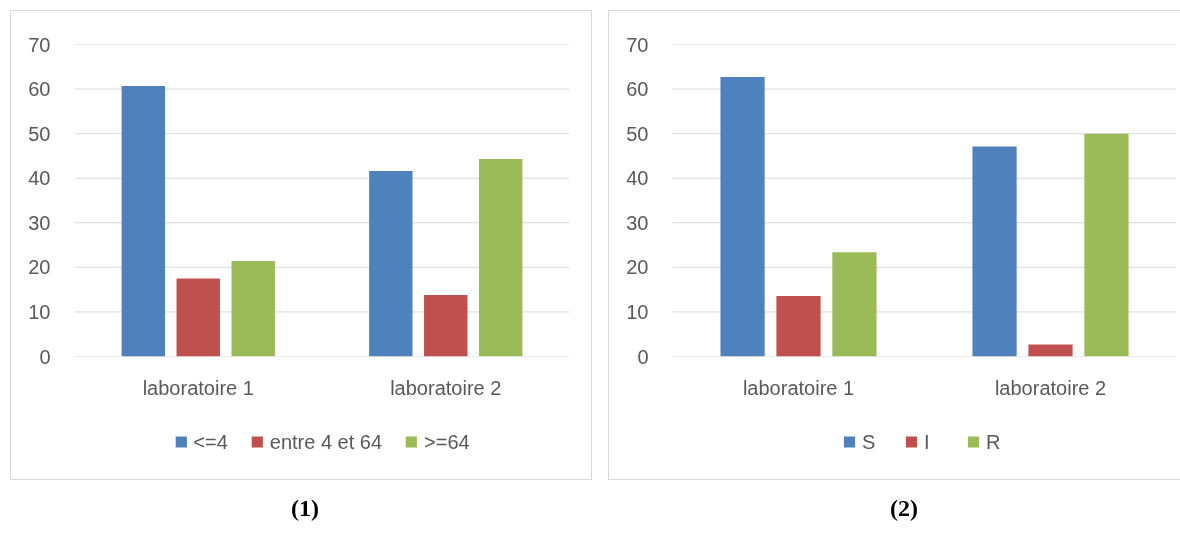  Describe the element at coordinates (869, 441) in the screenshot. I see `legend-label: S` at that location.